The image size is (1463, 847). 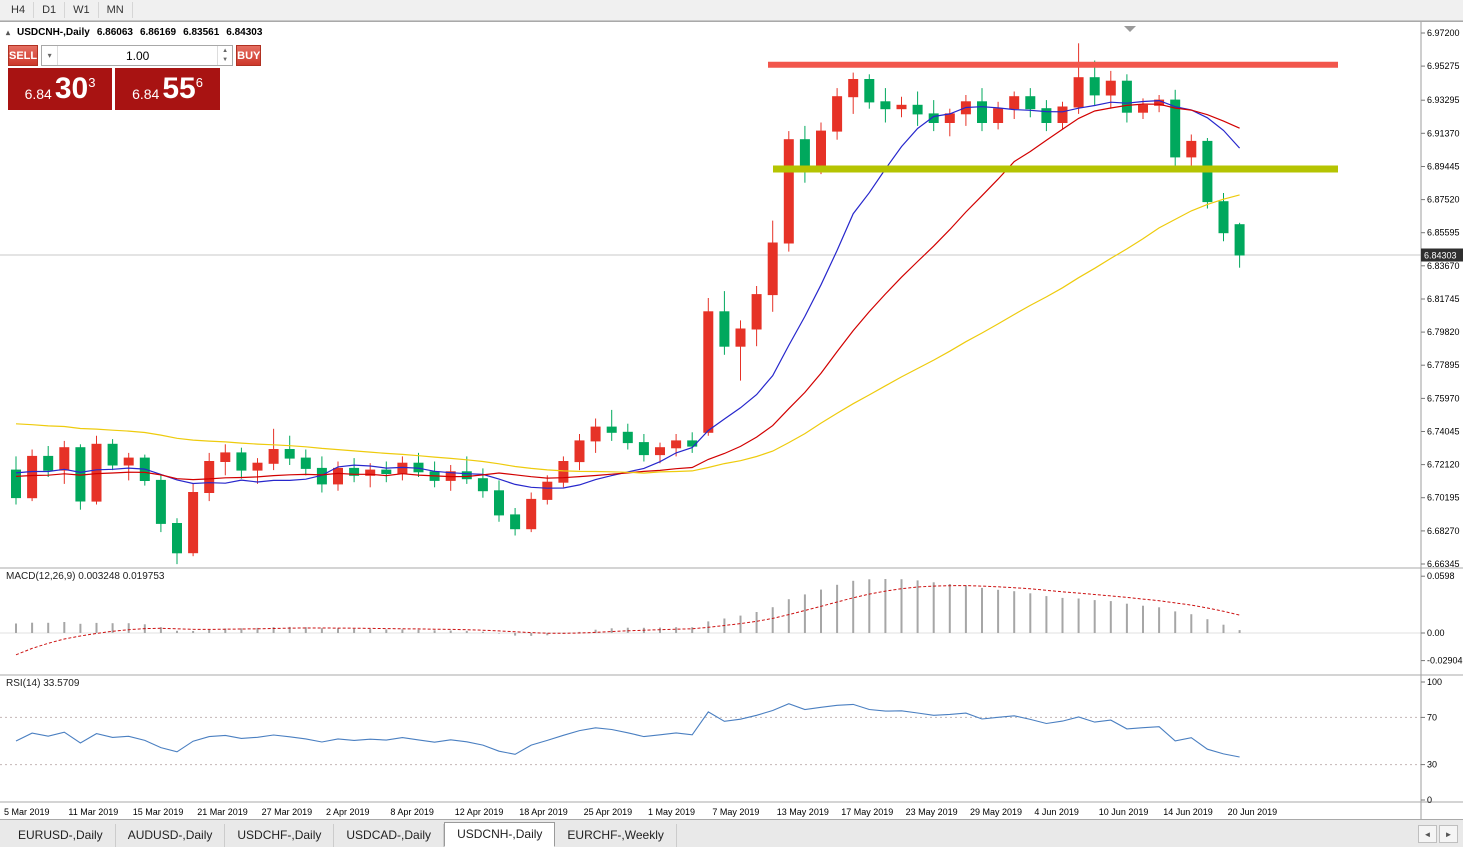 What do you see at coordinates (146, 93) in the screenshot?
I see `buy-price-head: 6.84` at bounding box center [146, 93].